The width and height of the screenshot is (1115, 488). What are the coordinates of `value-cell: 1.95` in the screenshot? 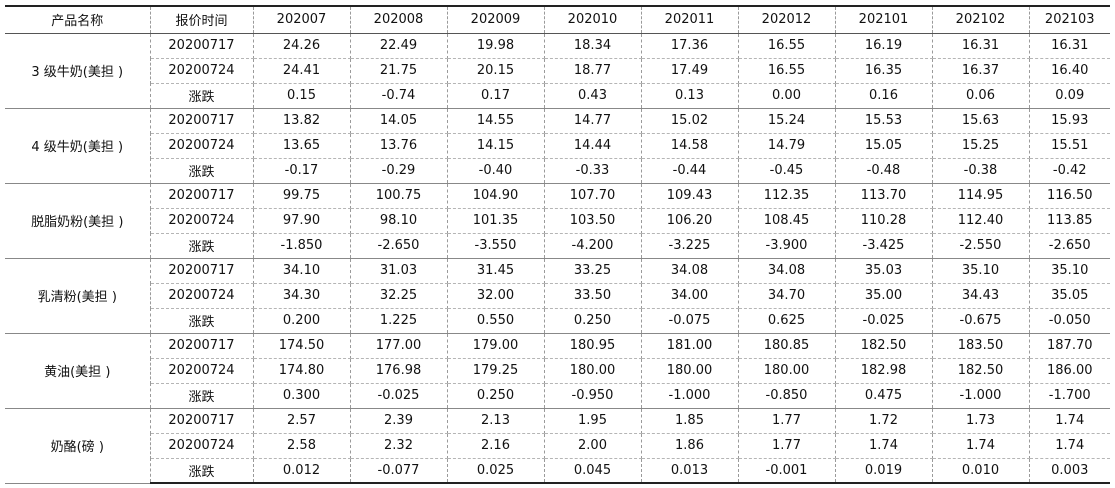 It's located at (592, 421).